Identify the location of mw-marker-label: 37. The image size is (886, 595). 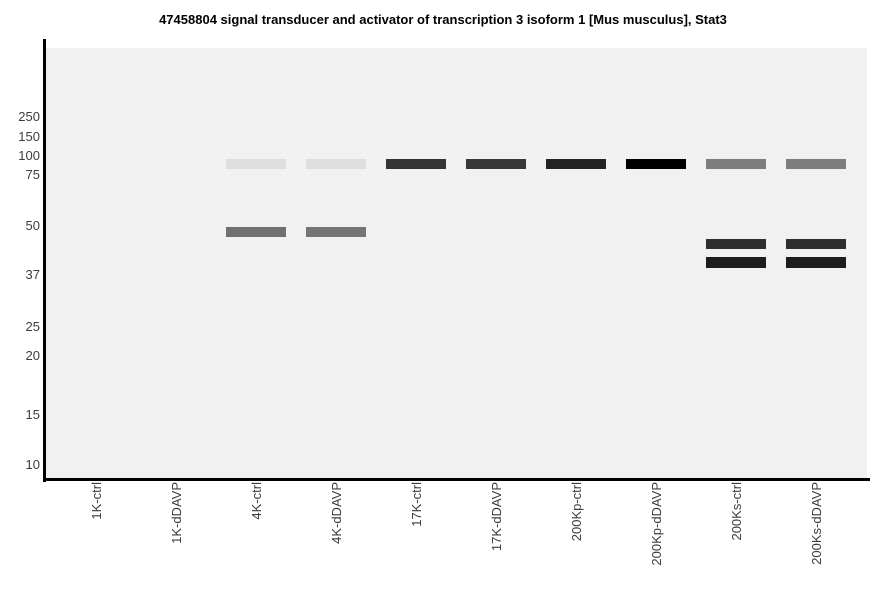
(32, 274).